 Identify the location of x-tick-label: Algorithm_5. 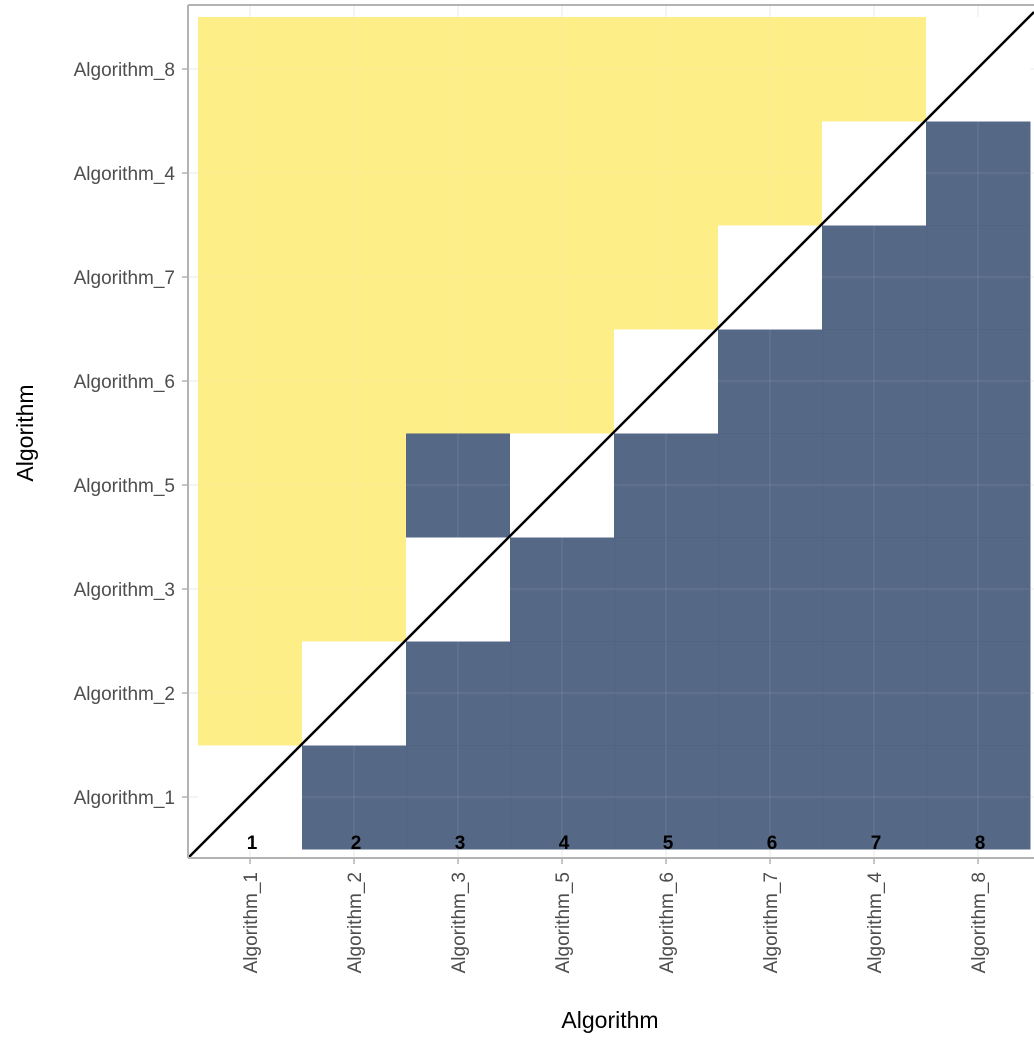
(563, 922).